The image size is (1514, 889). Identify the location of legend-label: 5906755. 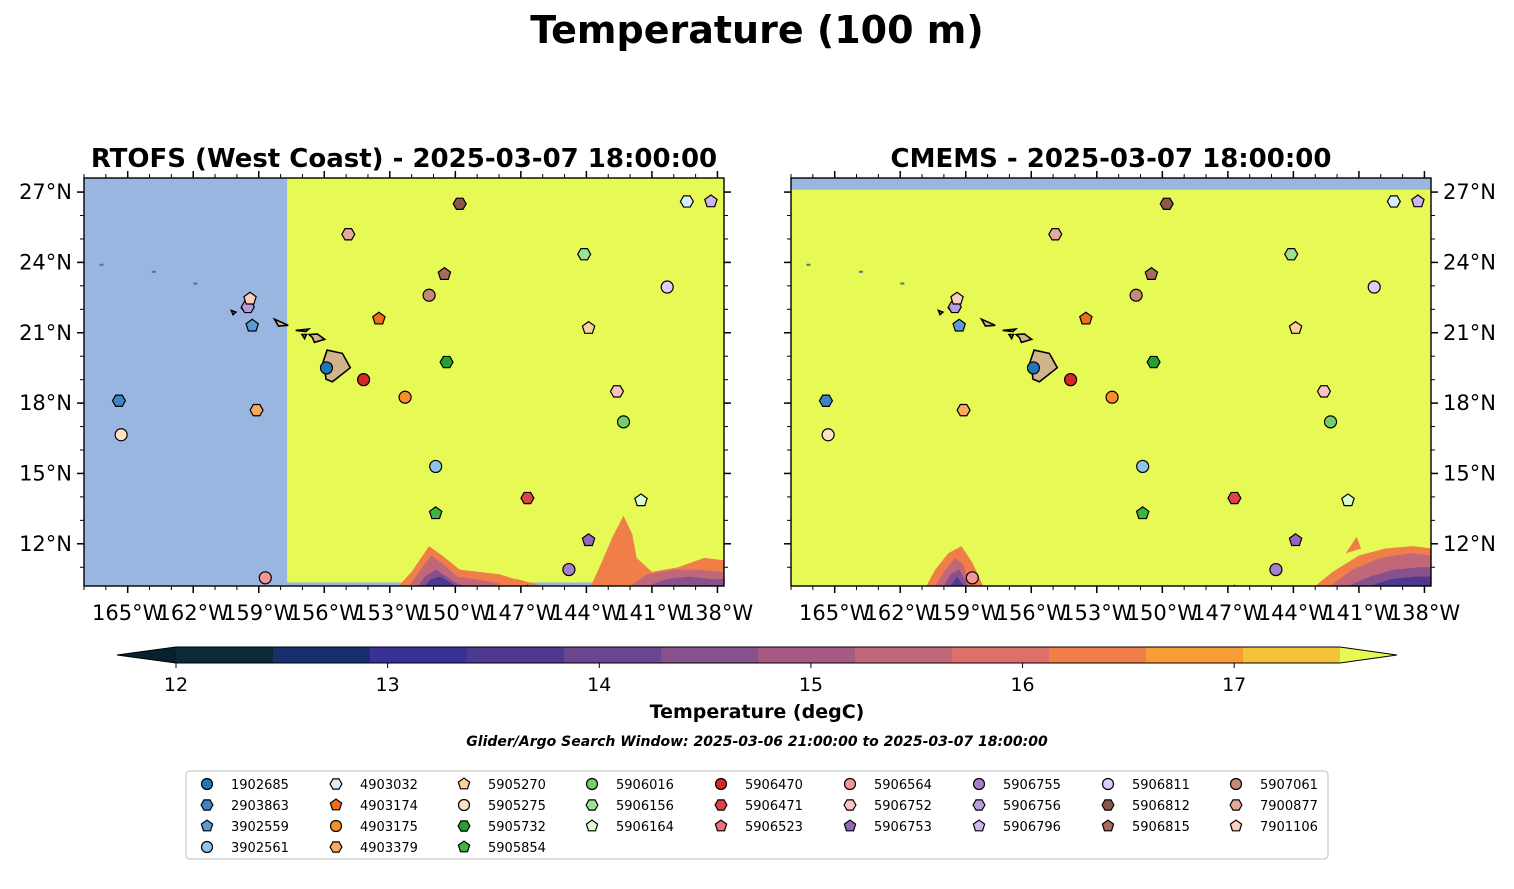
(1032, 785).